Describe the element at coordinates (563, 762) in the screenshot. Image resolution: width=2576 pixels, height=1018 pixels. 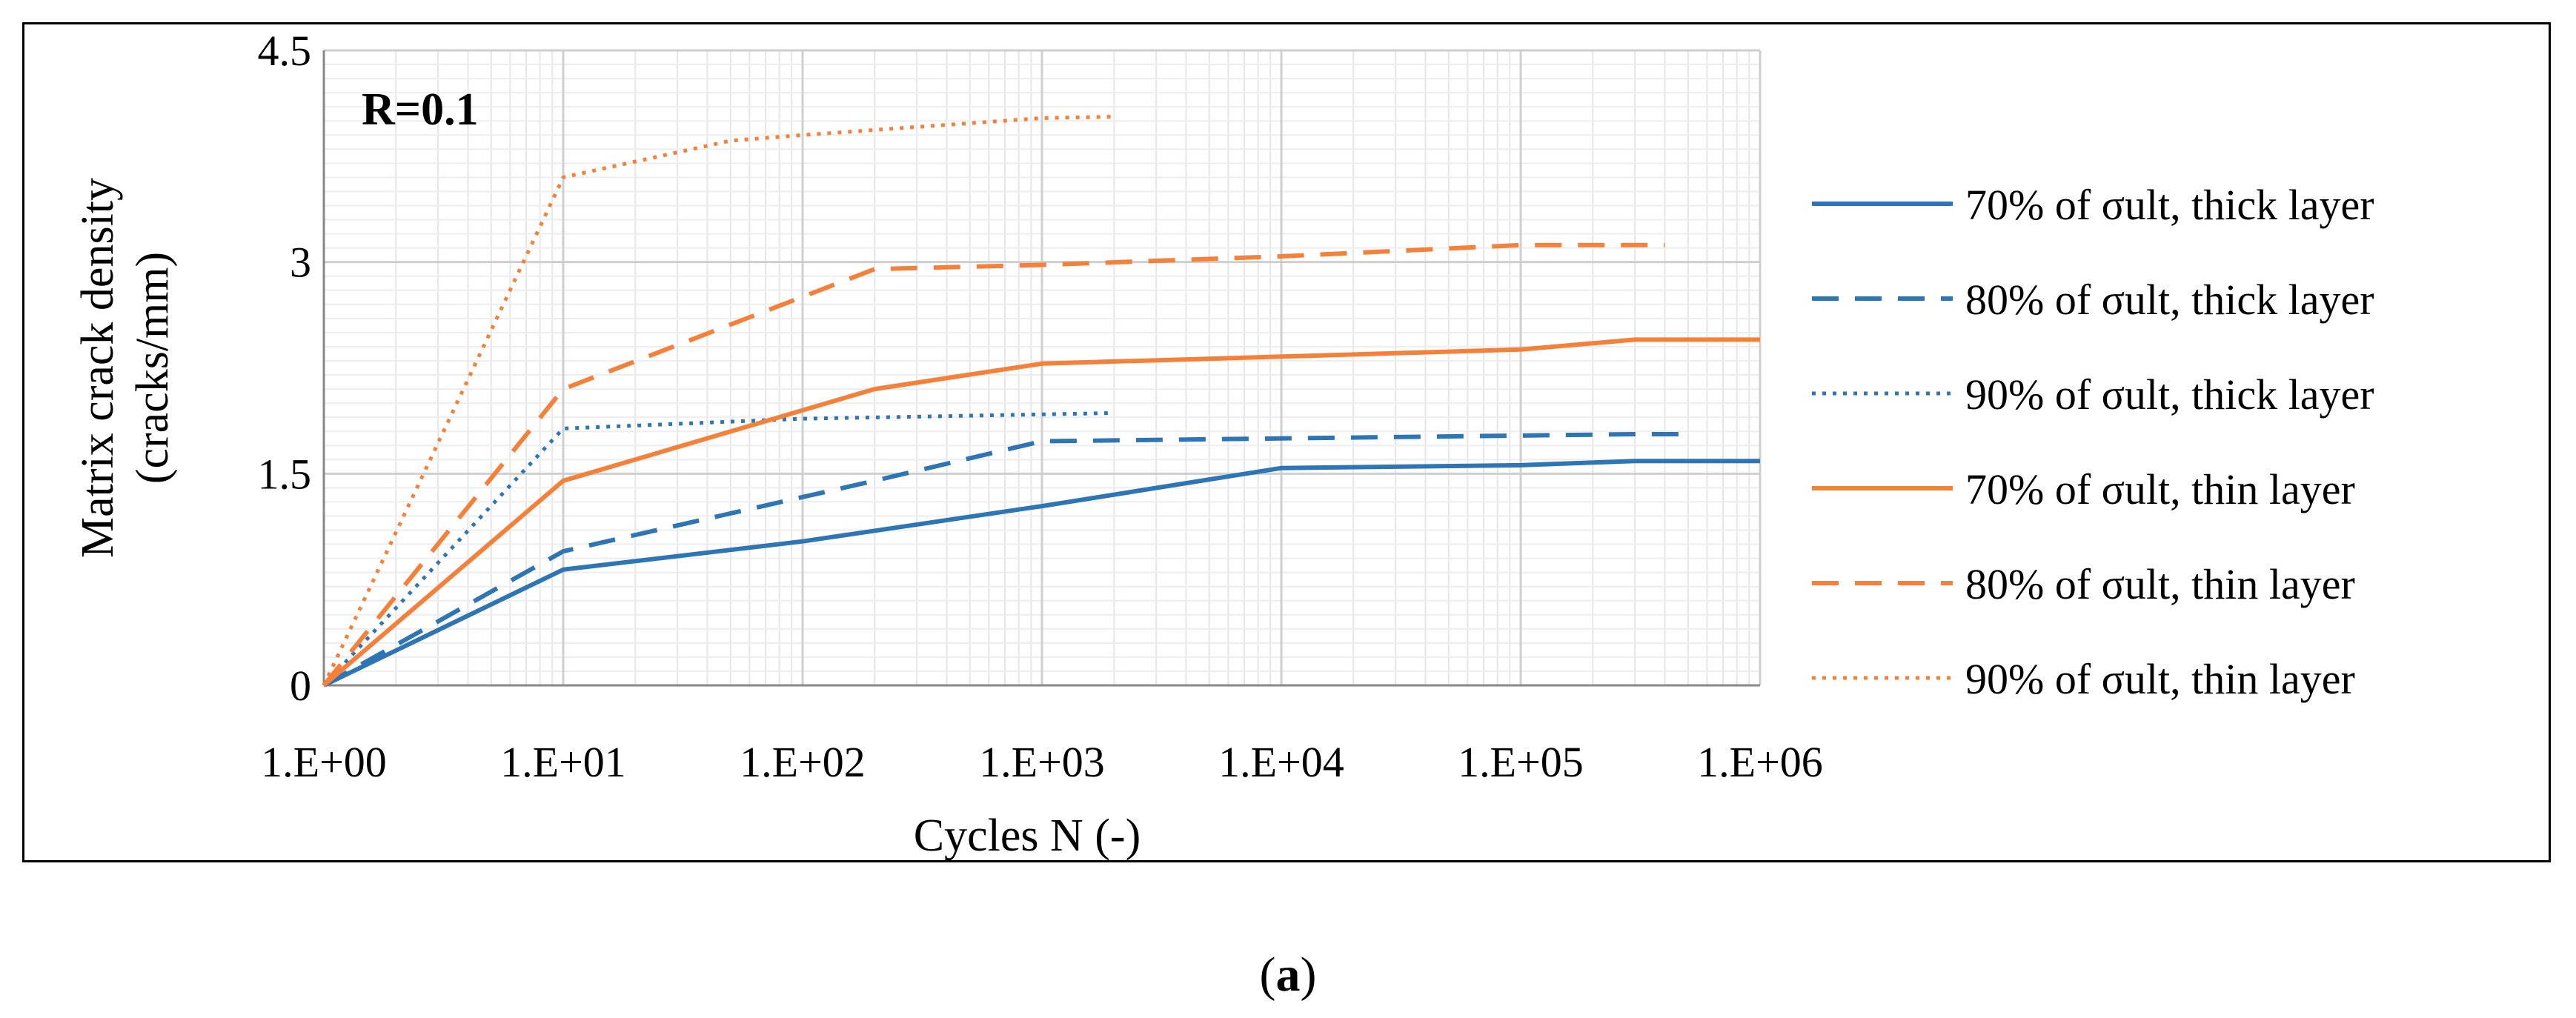
I see `x-tick-label: 1.E+01` at that location.